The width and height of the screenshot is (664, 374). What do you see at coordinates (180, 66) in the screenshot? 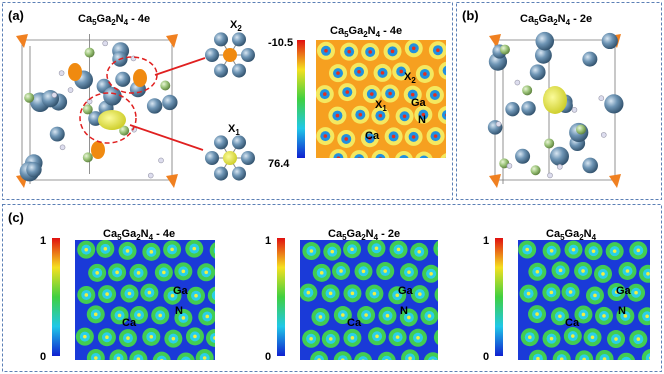
I see `arrow` at bounding box center [180, 66].